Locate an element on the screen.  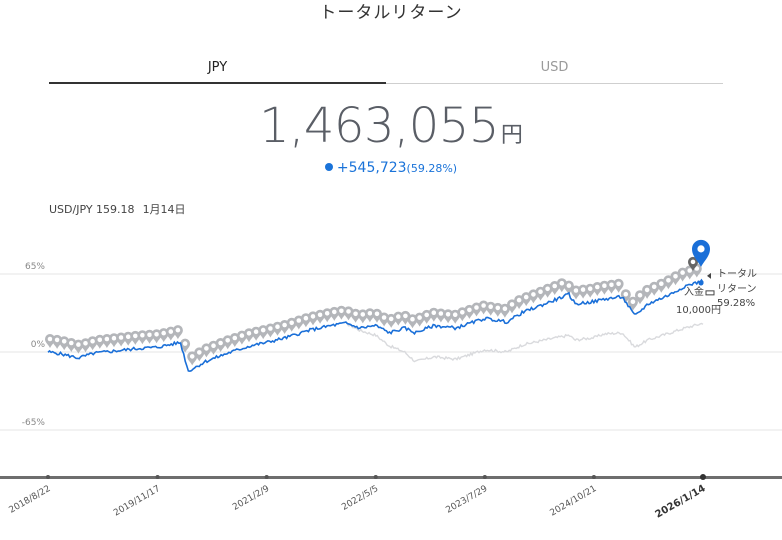
benchmark-line is located at coordinates (524, 342).